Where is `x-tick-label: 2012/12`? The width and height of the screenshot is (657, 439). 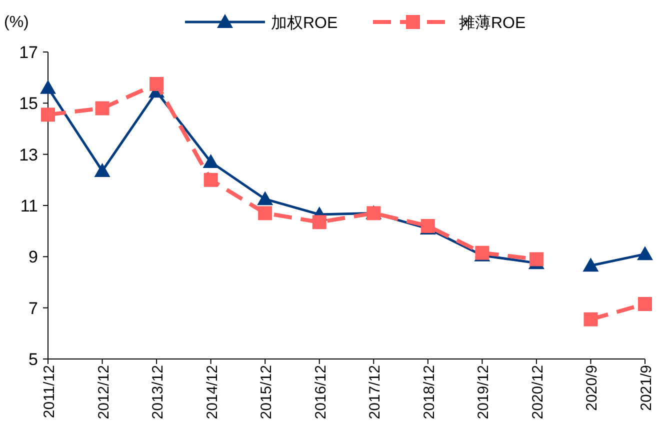 x-tick-label: 2012/12 is located at coordinates (103, 392).